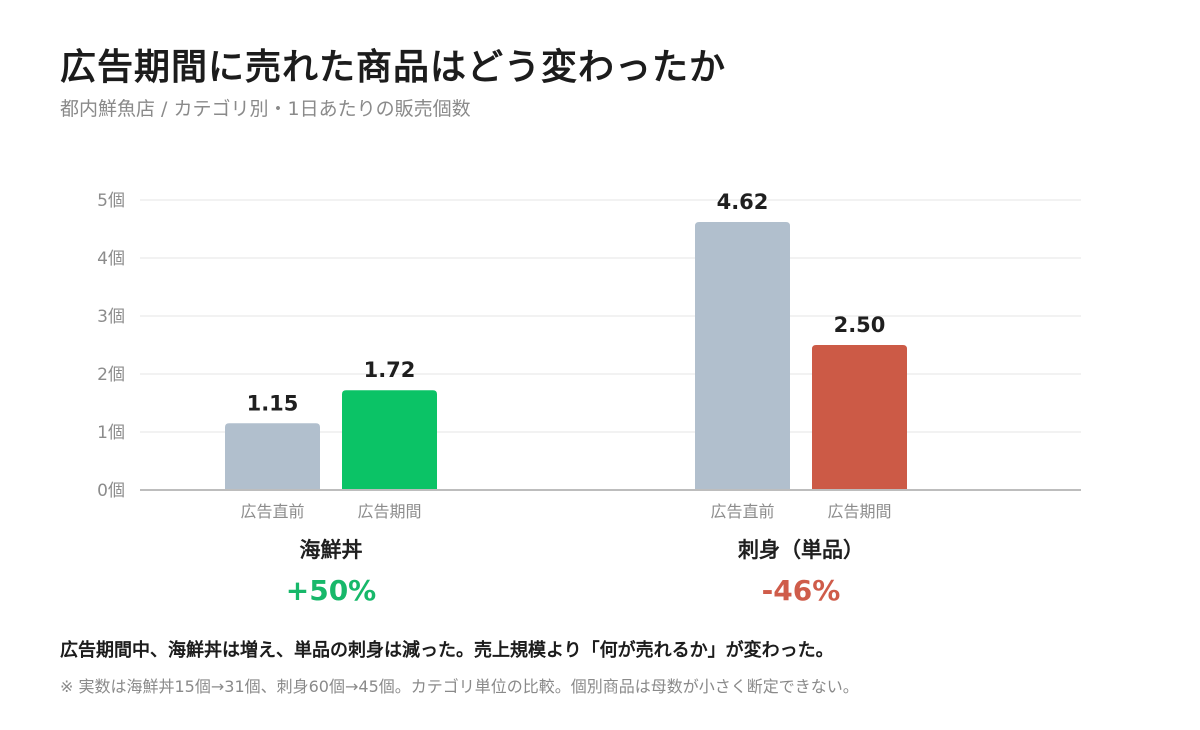 This screenshot has width=1200, height=730. Describe the element at coordinates (111, 491) in the screenshot. I see `y-tick-label: 0個` at that location.